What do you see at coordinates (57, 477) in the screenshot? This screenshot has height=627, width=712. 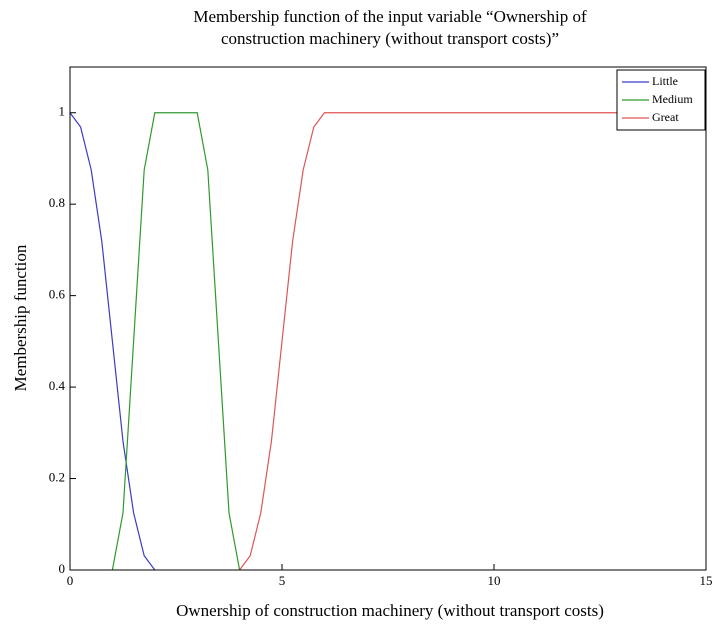 I see `y-tick-label: 0.2` at bounding box center [57, 477].